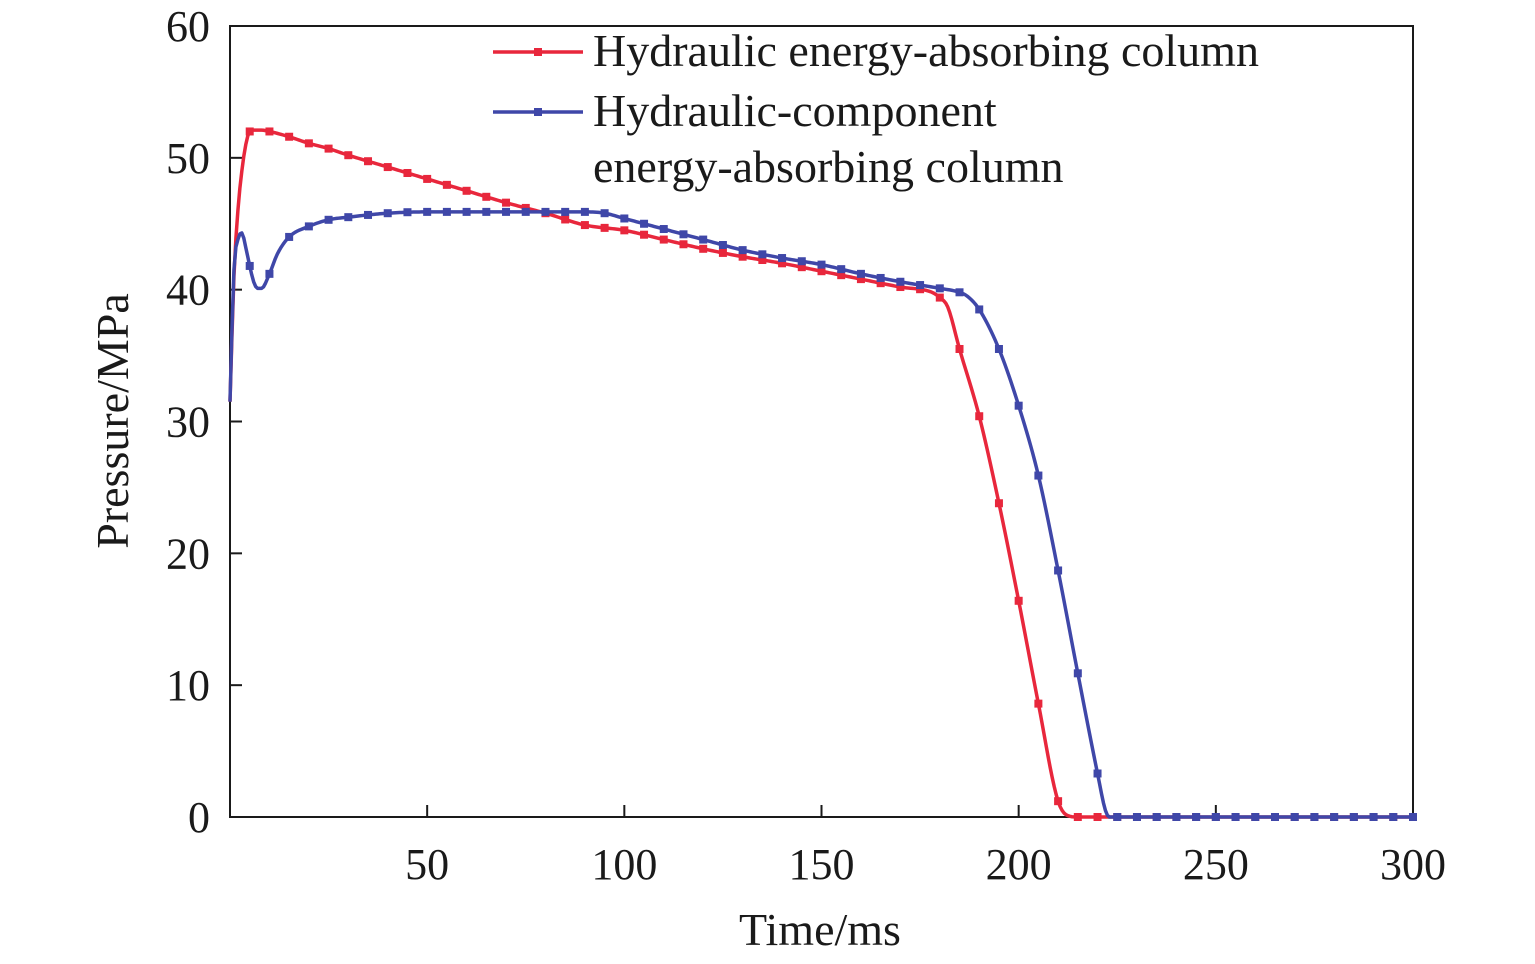 This screenshot has width=1535, height=964. Describe the element at coordinates (188, 685) in the screenshot. I see `y-tick-label: 10` at that location.